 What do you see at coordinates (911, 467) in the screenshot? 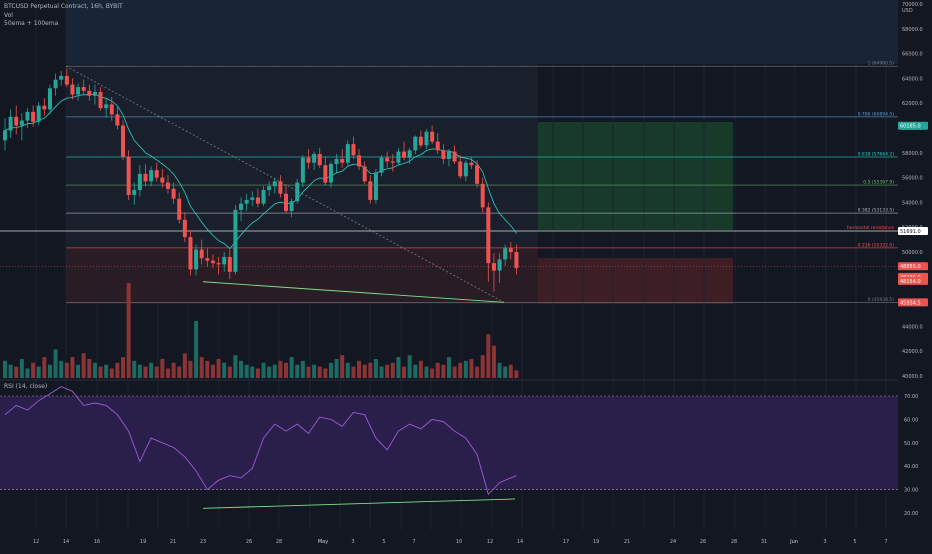
I see `rsi-tick-label: 40.00` at bounding box center [911, 467].